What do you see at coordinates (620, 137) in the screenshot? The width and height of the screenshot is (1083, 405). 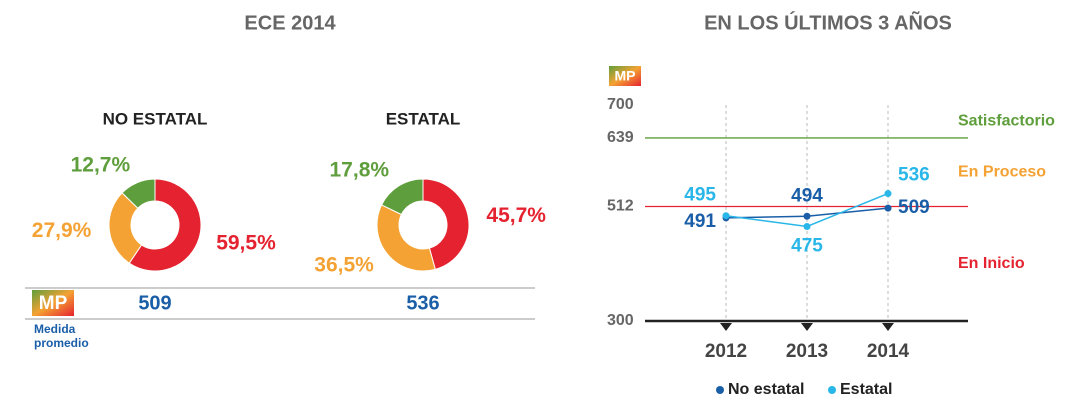 I see `y-tick-label: 639` at bounding box center [620, 137].